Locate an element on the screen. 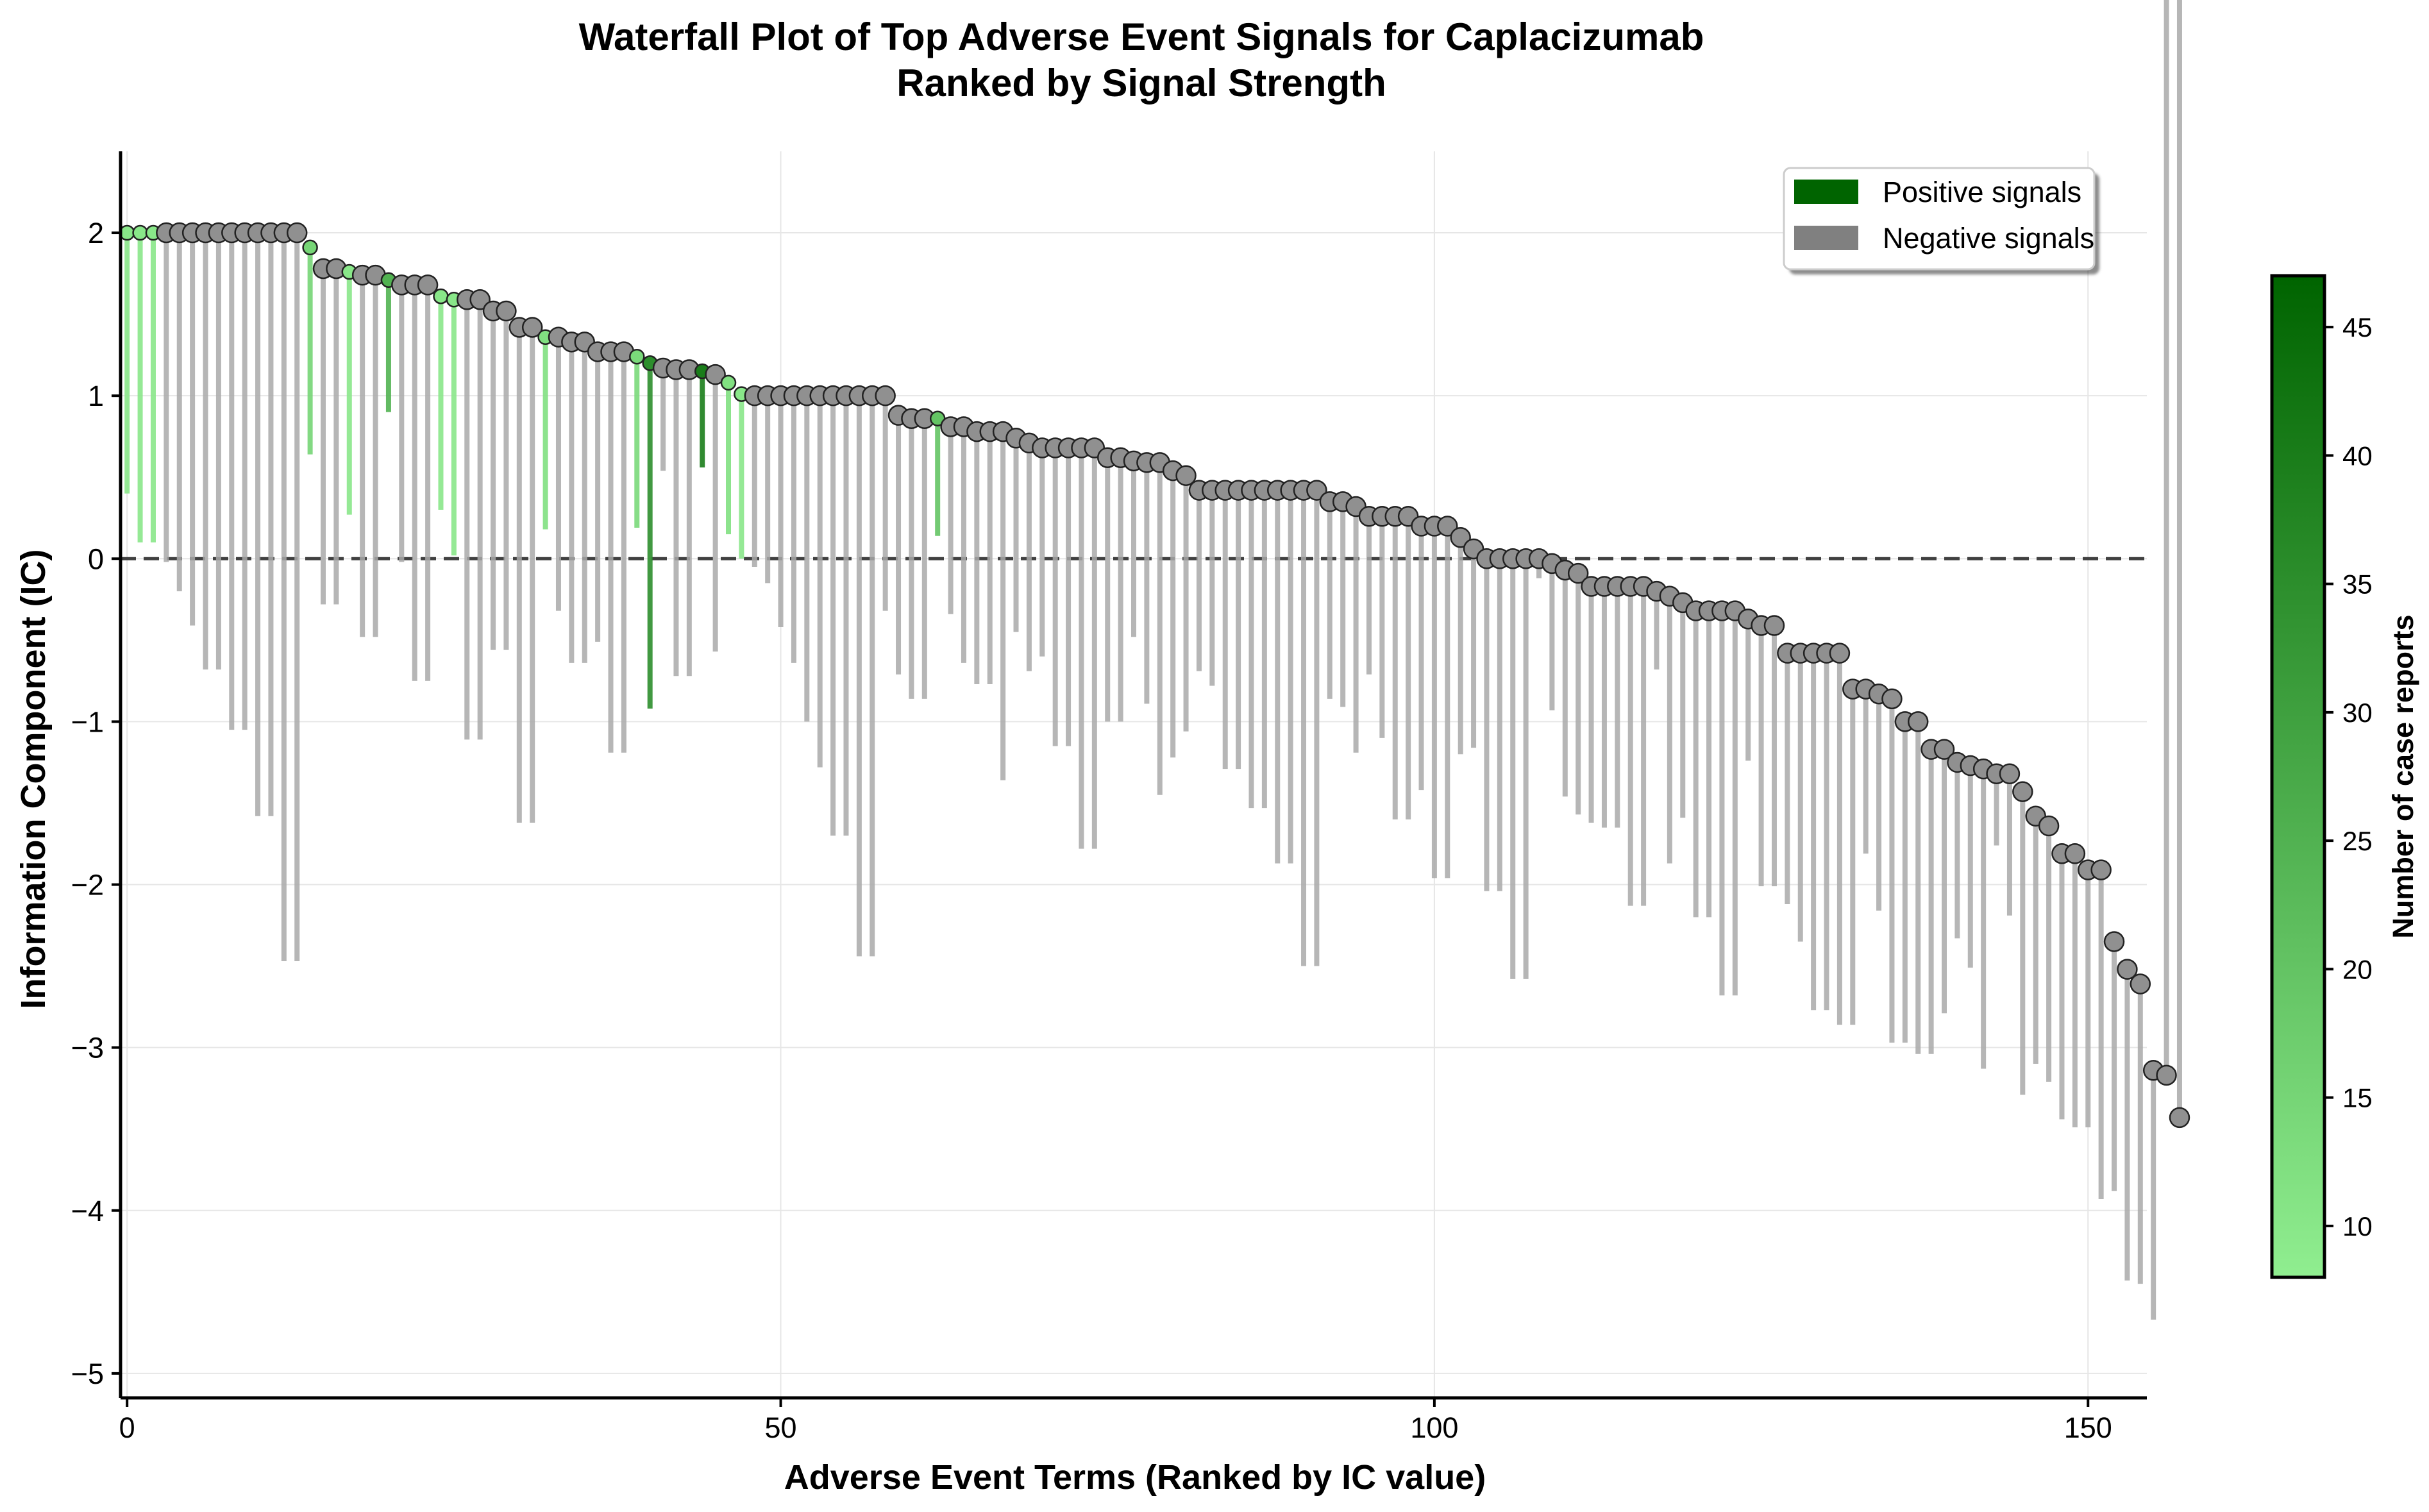  y-ticks: 2 1 0 −1 −2 −3 −4 −5 is located at coordinates (96, 803).